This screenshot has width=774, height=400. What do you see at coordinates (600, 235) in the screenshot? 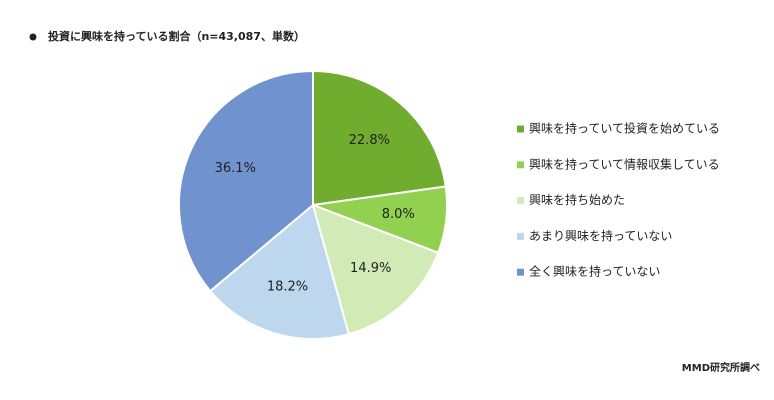
I see `legend-label: あまり興味を持っていない` at bounding box center [600, 235].